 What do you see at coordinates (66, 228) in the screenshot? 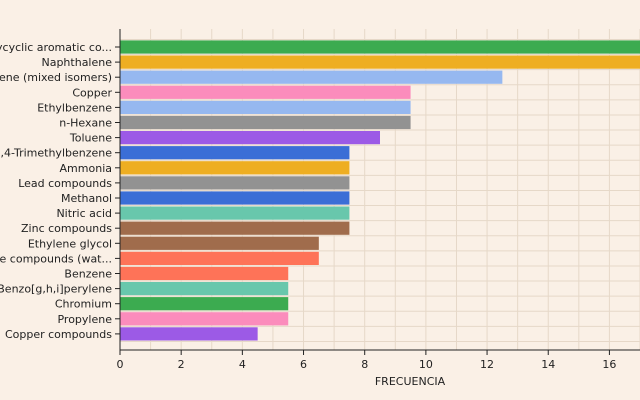
I see `y-tick-label: Zinc compounds` at bounding box center [66, 228].